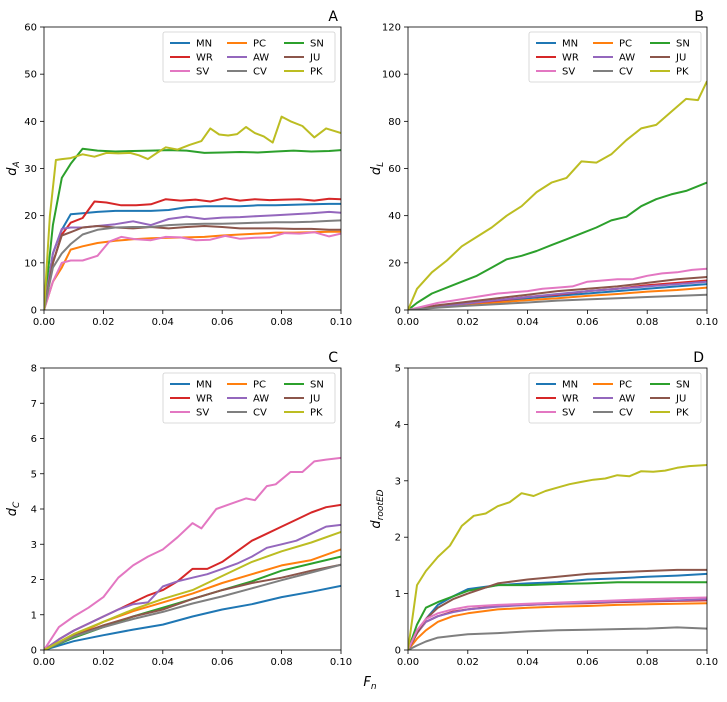 Image resolution: width=727 pixels, height=702 pixels. I want to click on series-line-mn, so click(192, 617).